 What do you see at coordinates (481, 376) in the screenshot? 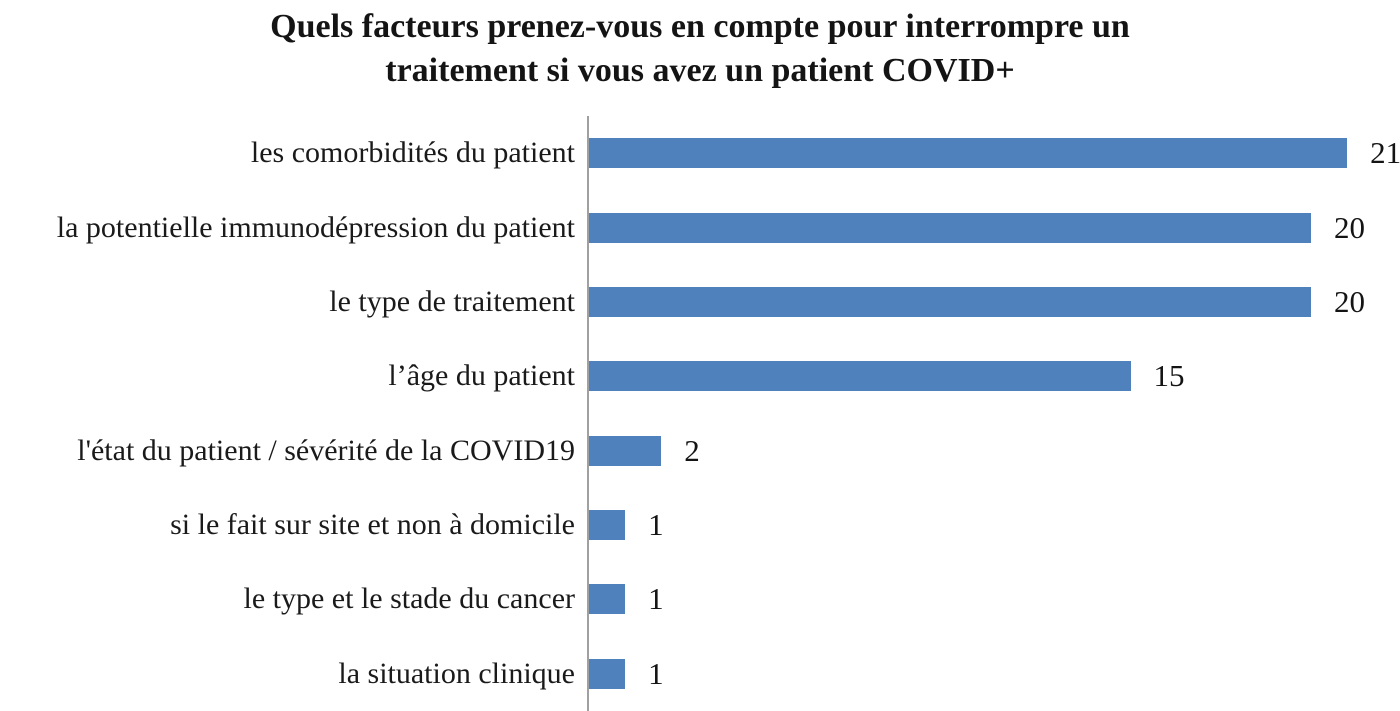
I see `category-label: l’âge du patient` at bounding box center [481, 376].